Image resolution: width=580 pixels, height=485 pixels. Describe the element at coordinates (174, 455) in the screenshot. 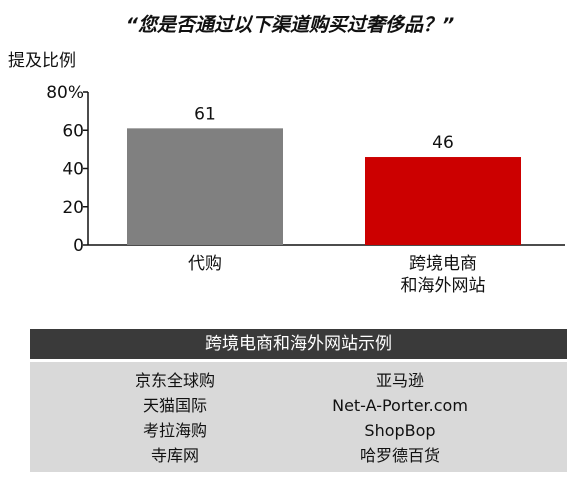

I see `platform-item: 寺库网` at that location.